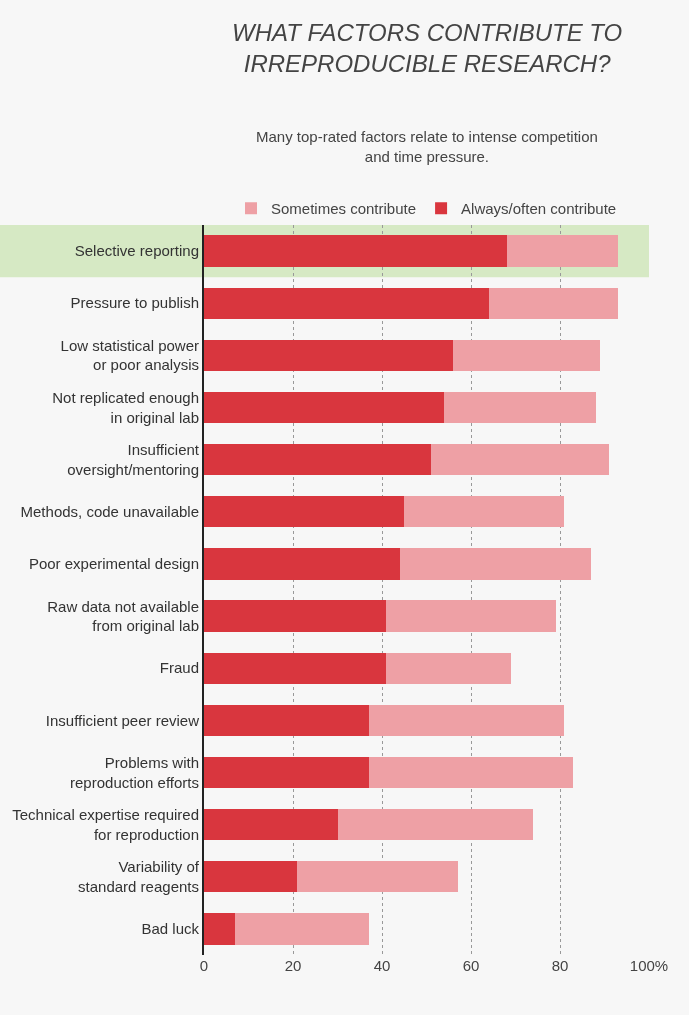  Describe the element at coordinates (123, 616) in the screenshot. I see `y-tick-label: Raw data not available from original lab` at that location.